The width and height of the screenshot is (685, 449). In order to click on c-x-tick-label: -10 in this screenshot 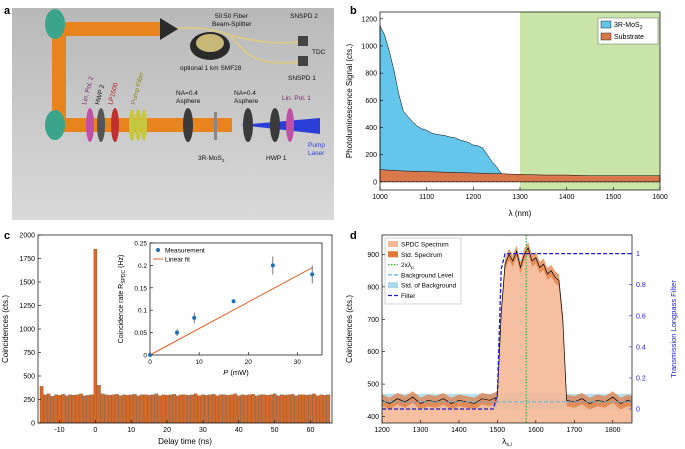, I will do `click(59, 430)`.